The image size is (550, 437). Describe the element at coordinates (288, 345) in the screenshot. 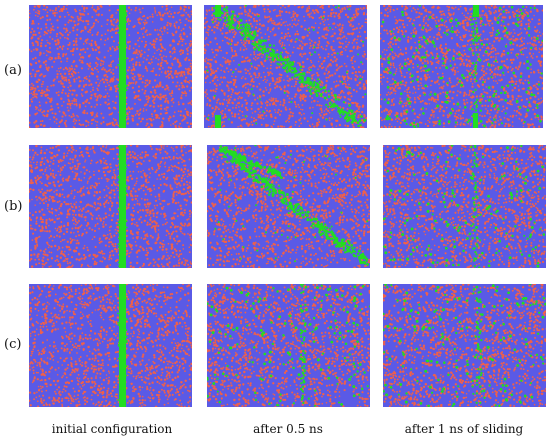

I see `panel-c-half-ns` at that location.